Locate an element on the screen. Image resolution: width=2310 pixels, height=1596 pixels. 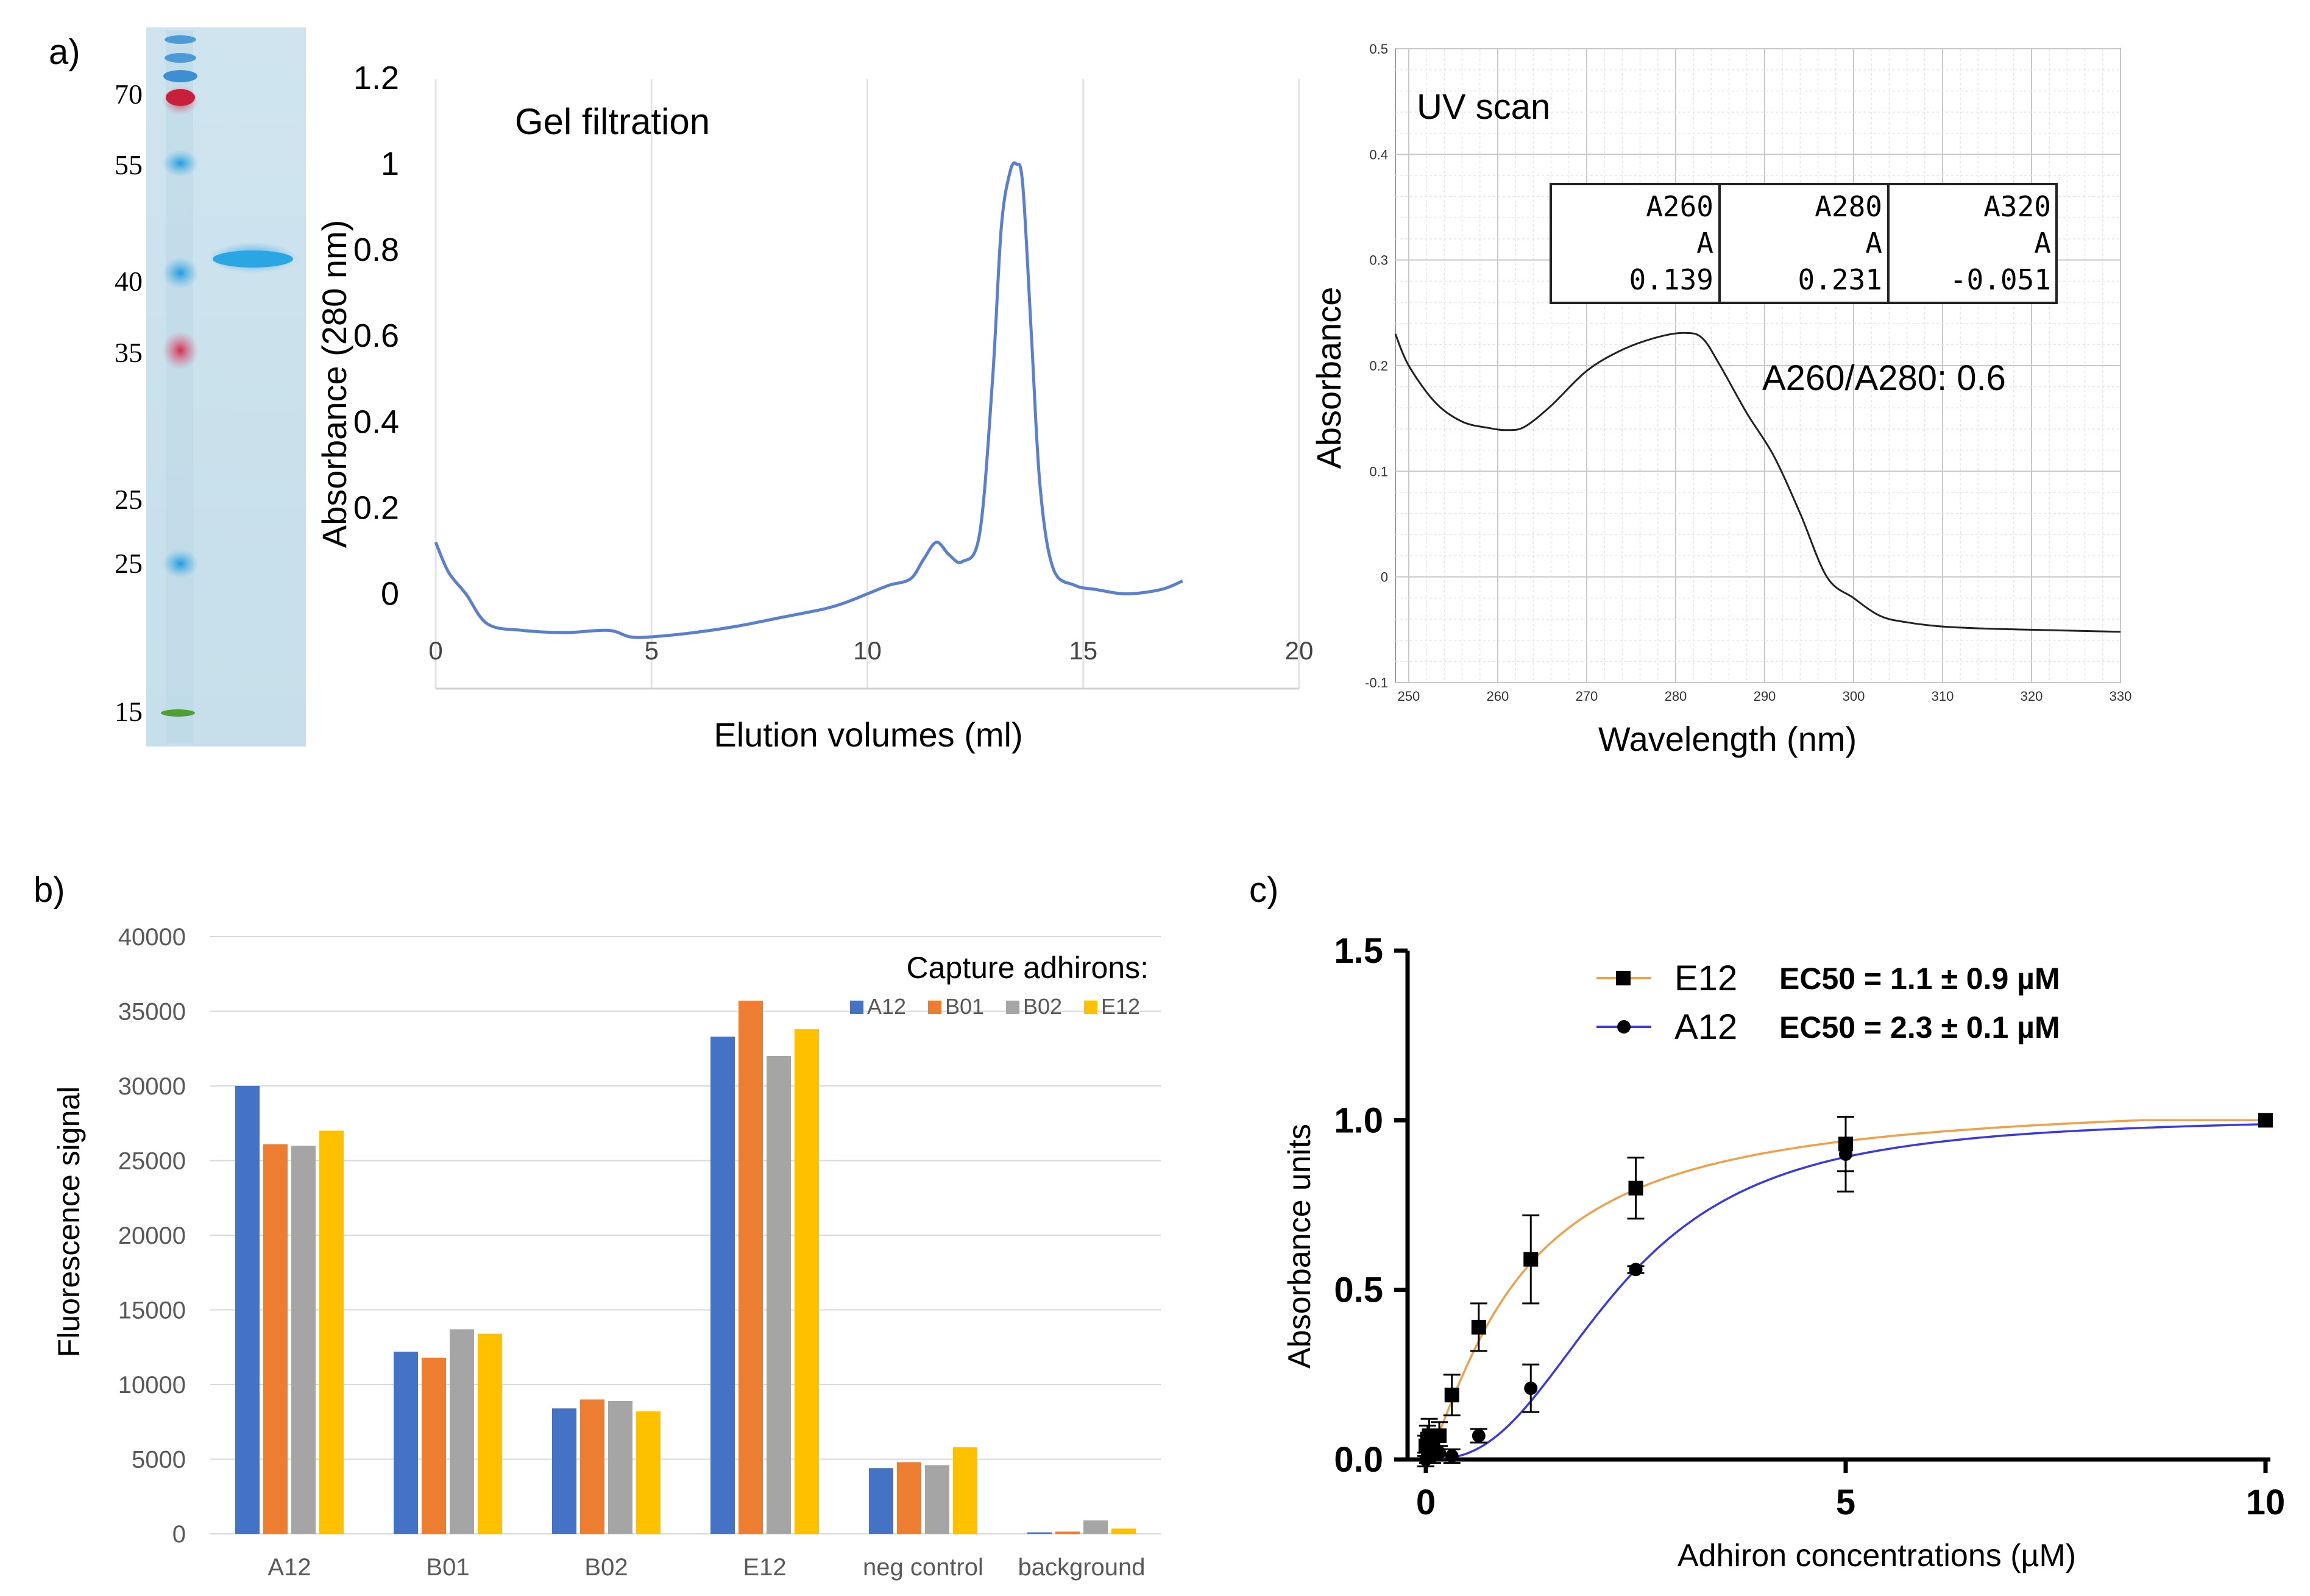
uv-spectrum-trace is located at coordinates (1758, 483).